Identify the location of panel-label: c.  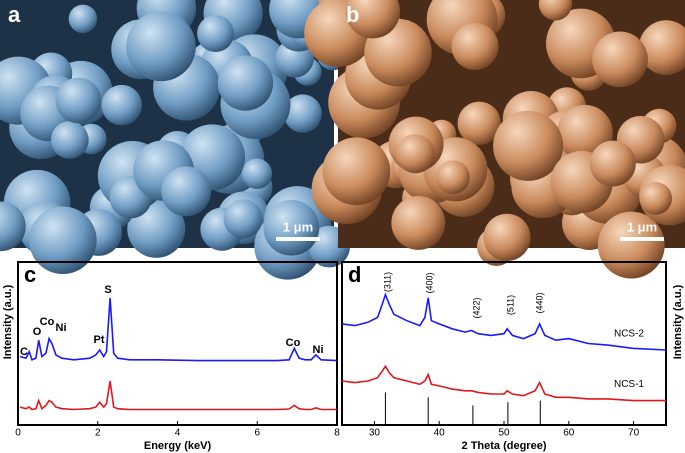
(30, 274).